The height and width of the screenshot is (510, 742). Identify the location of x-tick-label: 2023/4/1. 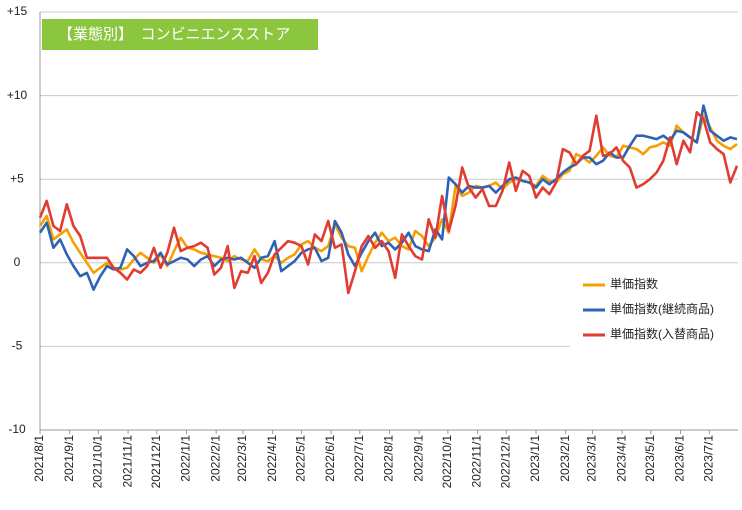
(621, 458).